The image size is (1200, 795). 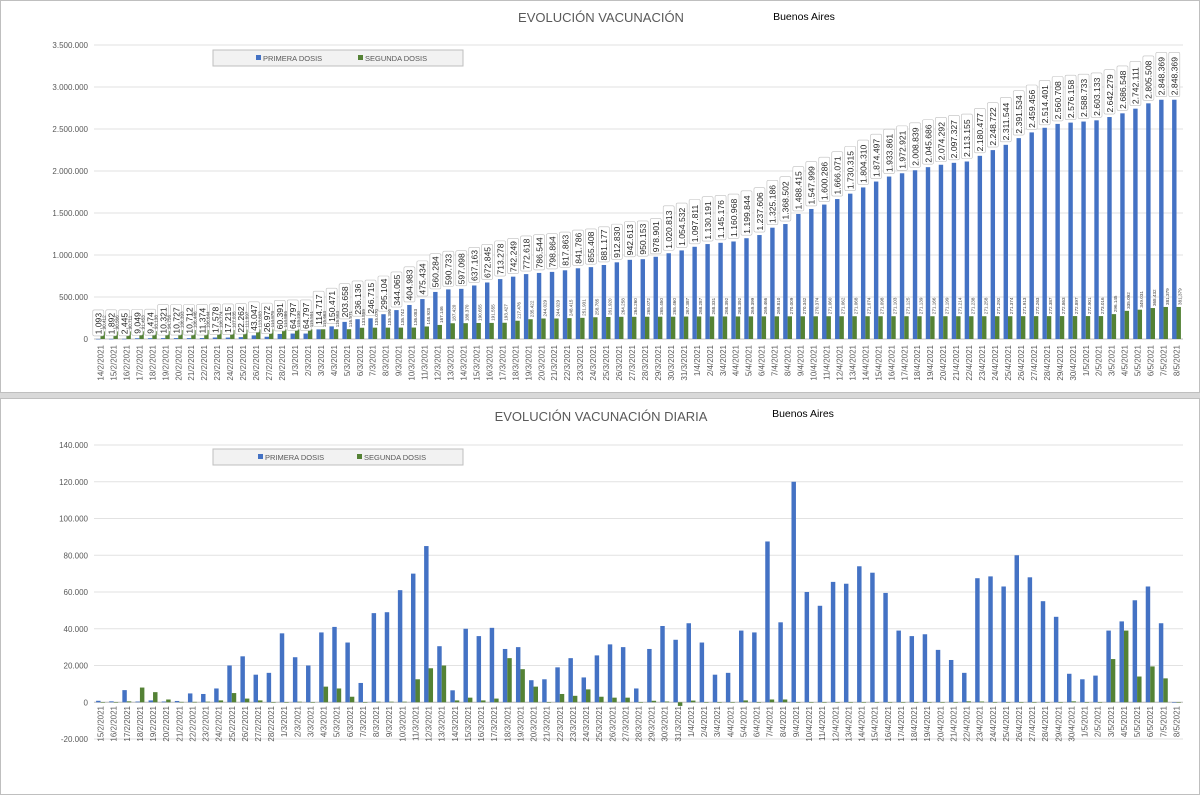 What do you see at coordinates (425, 362) in the screenshot?
I see `x-tick-label: 11/3/2021` at bounding box center [425, 362].